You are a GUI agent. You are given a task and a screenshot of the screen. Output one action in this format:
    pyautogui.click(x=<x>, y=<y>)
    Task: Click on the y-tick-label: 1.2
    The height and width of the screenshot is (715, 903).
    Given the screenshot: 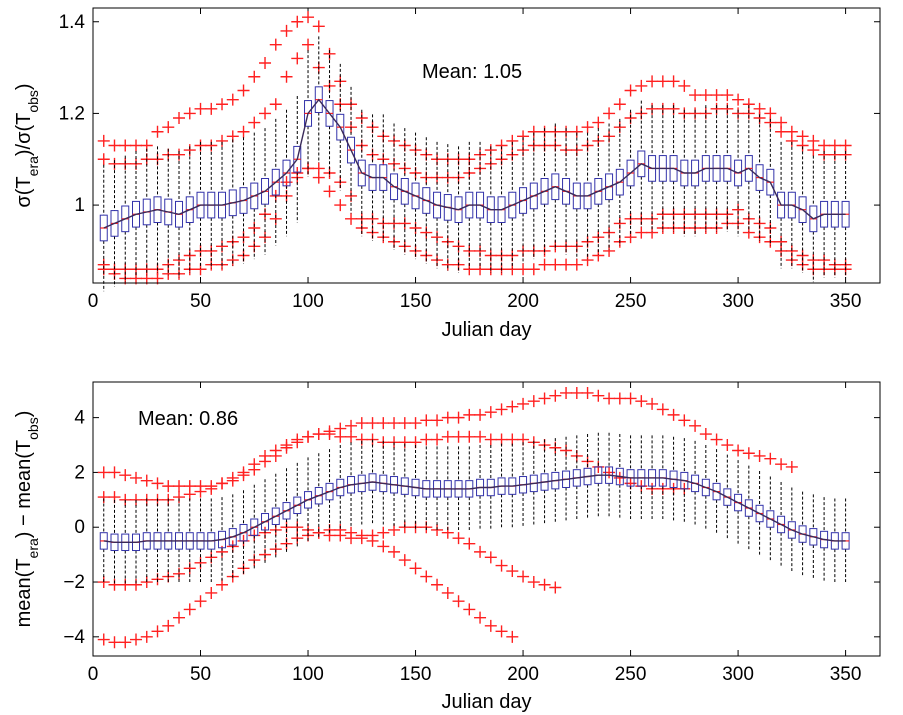 What is the action you would take?
    pyautogui.click(x=72, y=113)
    